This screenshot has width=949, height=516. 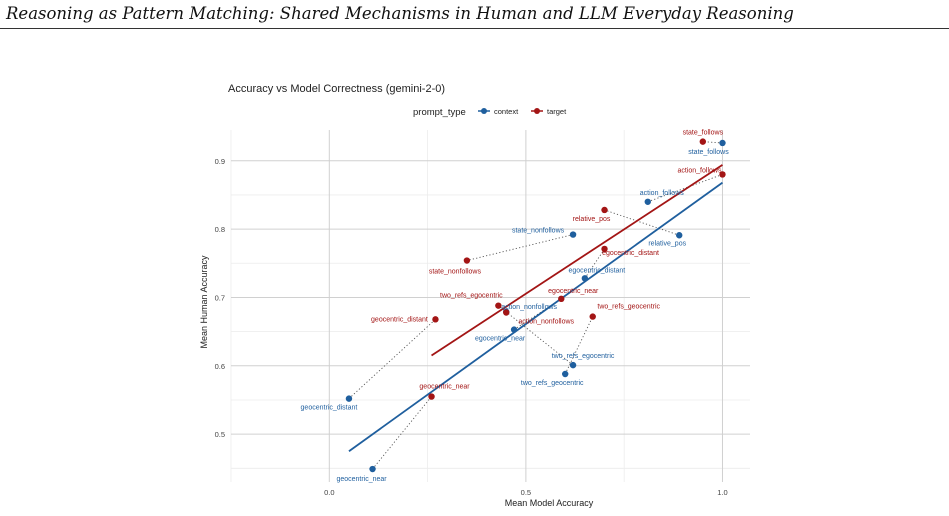 What do you see at coordinates (402, 433) in the screenshot?
I see `connector-geocentric_near` at bounding box center [402, 433].